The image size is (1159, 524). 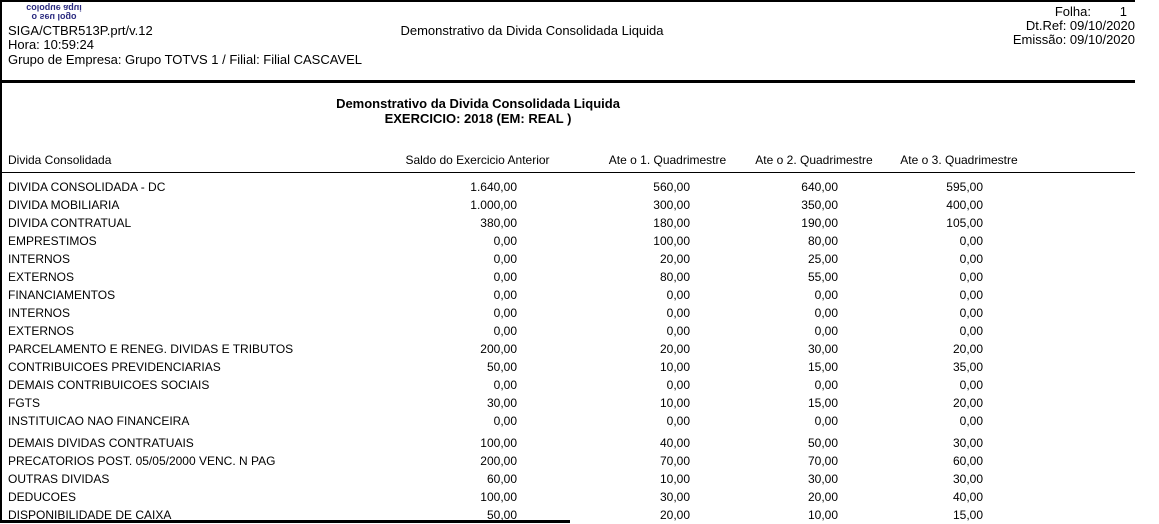 I want to click on row-value: 180,00, so click(x=667, y=223).